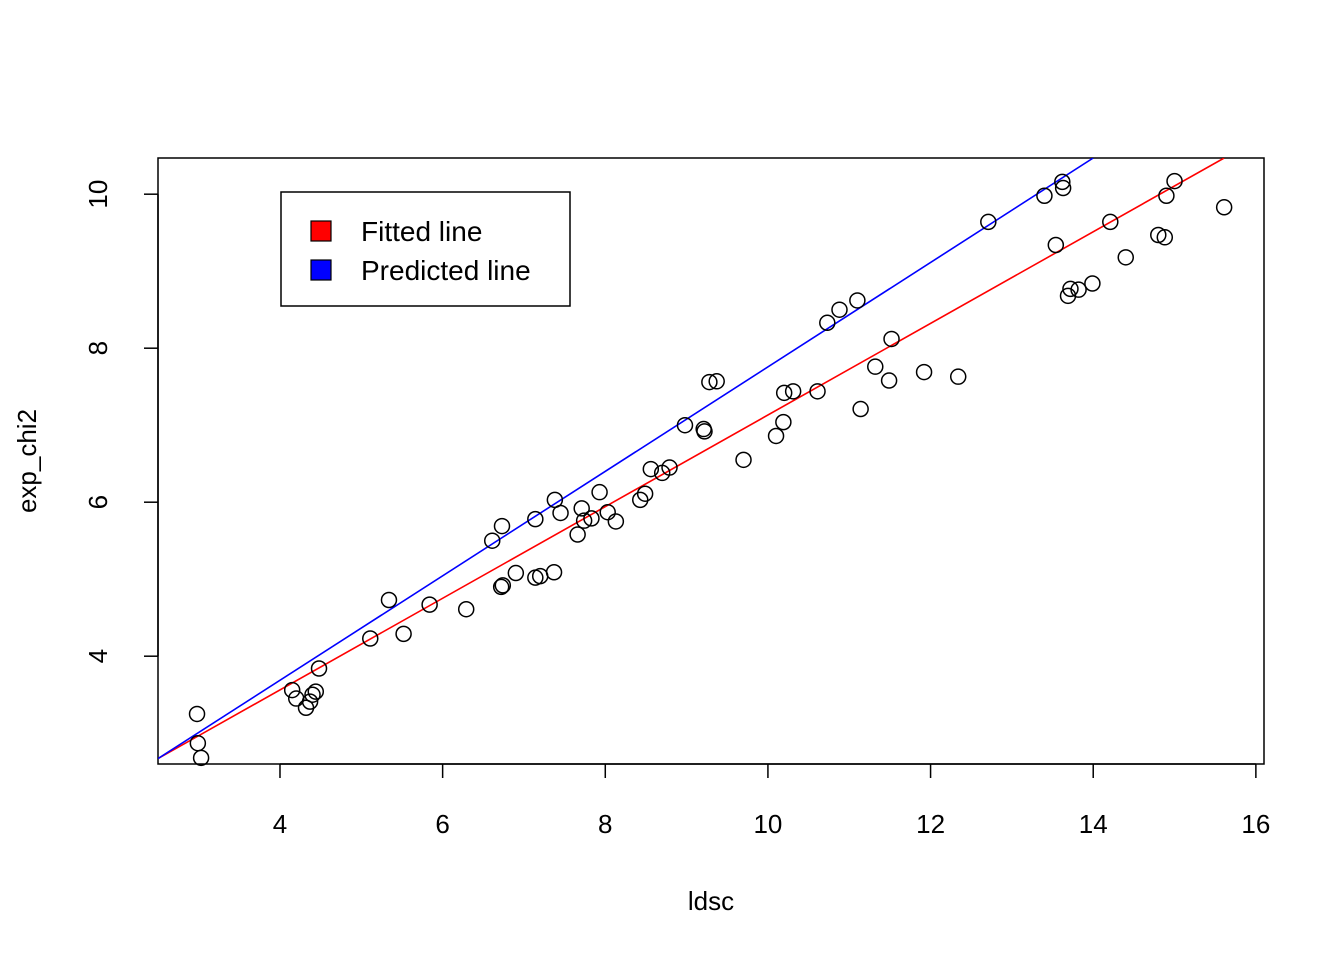 Image resolution: width=1344 pixels, height=960 pixels. Describe the element at coordinates (27, 461) in the screenshot. I see `y-axis-title: exp_chi2` at that location.